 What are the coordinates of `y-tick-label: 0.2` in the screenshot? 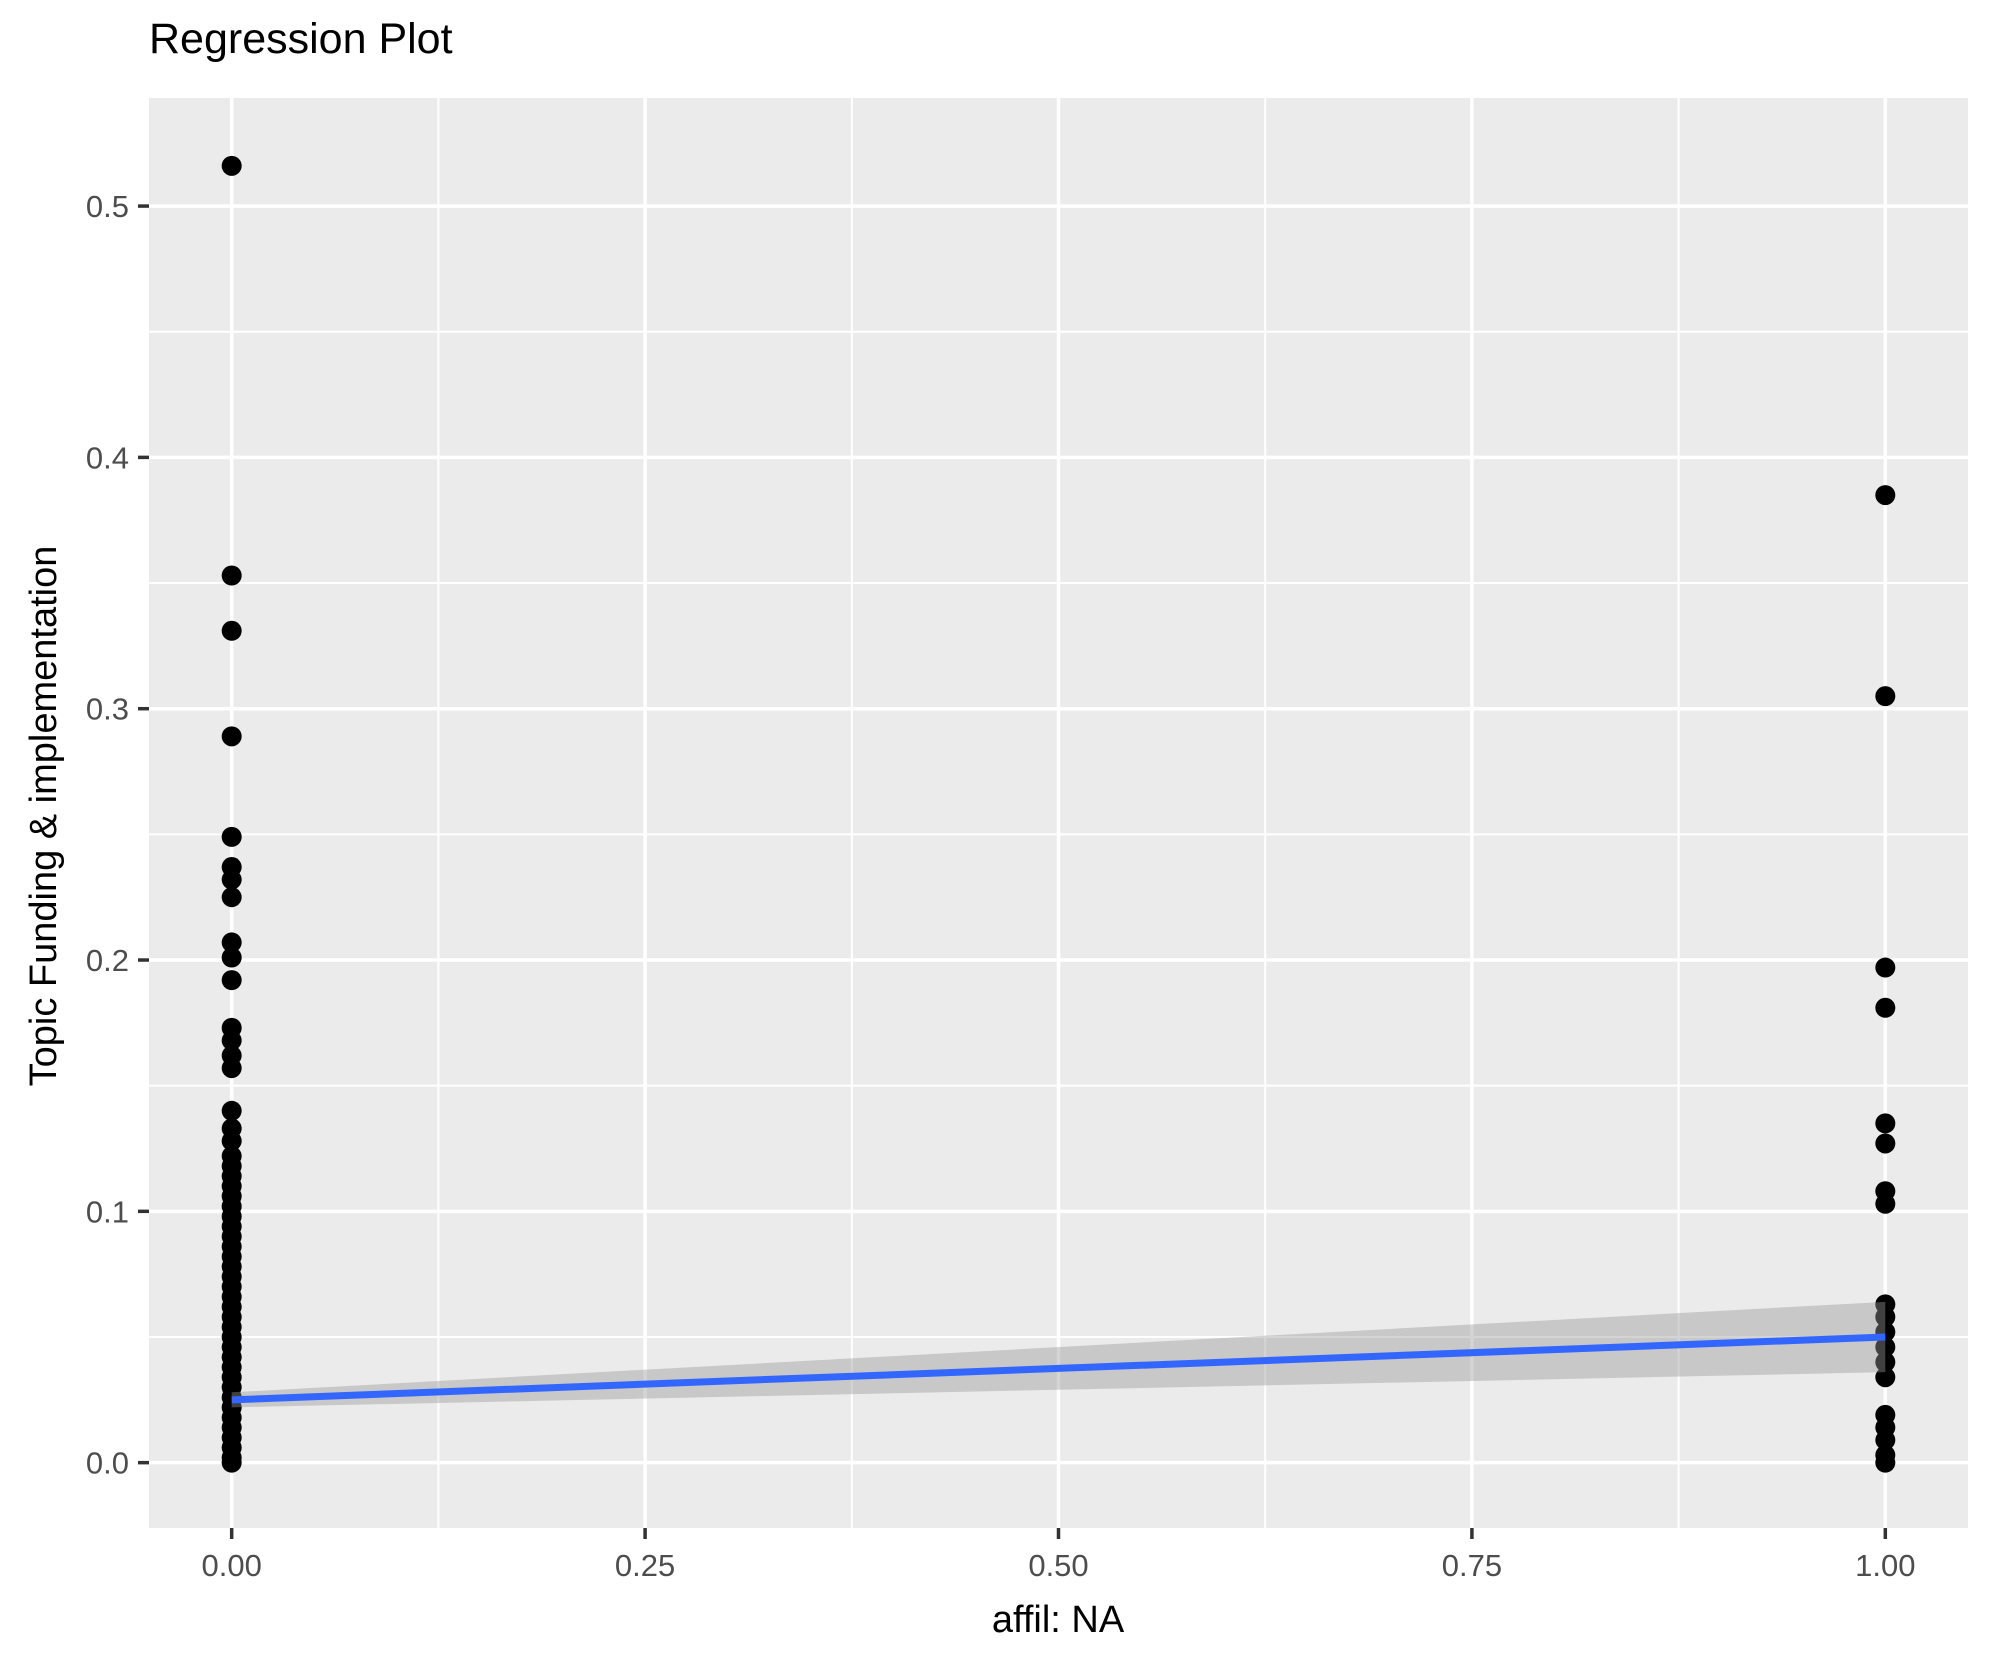 It's located at (107, 960).